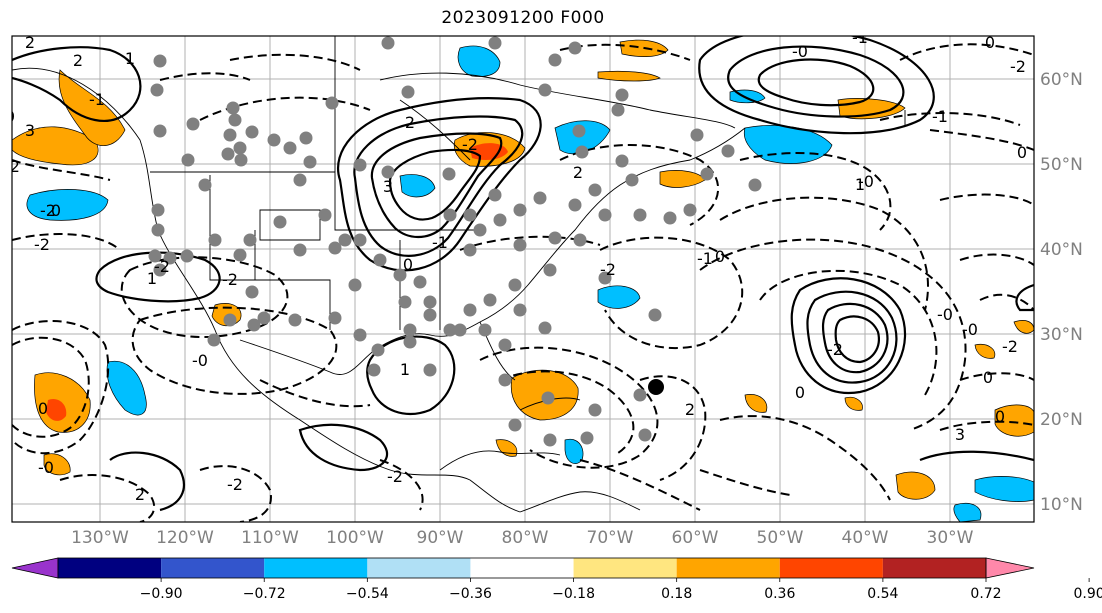 The height and width of the screenshot is (613, 1102). What do you see at coordinates (1088, 594) in the screenshot?
I see `colorbar-tick-label: 0.90` at bounding box center [1088, 594].